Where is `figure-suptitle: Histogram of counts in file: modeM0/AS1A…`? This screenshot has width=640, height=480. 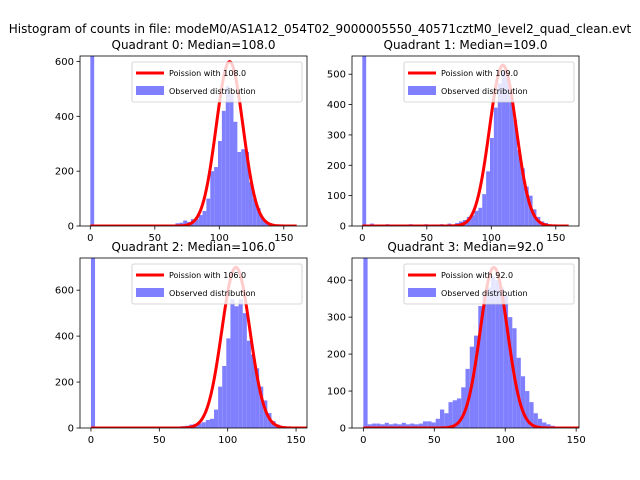
figure-suptitle: Histogram of counts in file: modeM0/AS1A… is located at coordinates (320, 29).